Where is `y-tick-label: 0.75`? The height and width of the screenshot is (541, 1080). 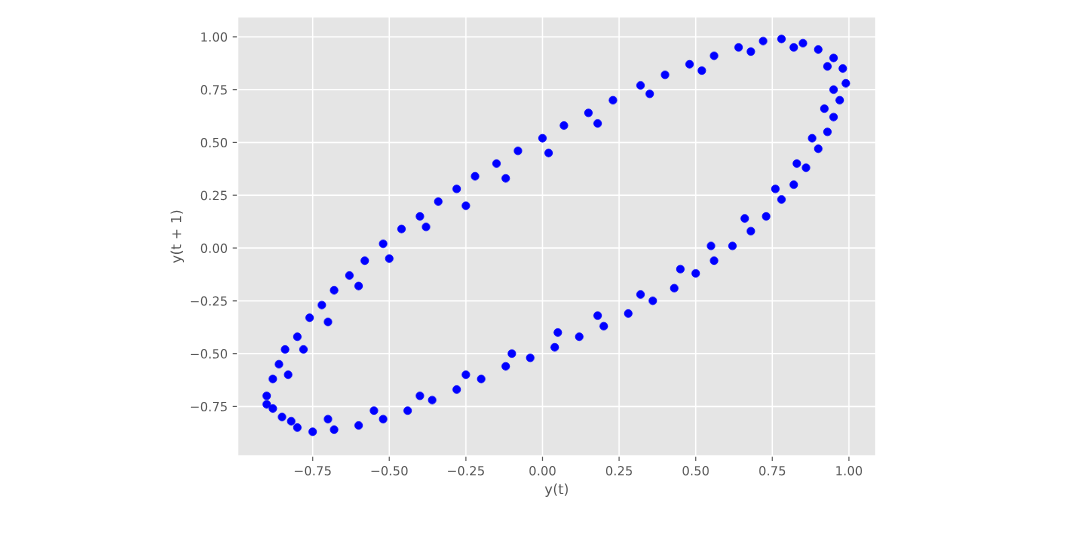 y-tick-label: 0.75 is located at coordinates (213, 90).